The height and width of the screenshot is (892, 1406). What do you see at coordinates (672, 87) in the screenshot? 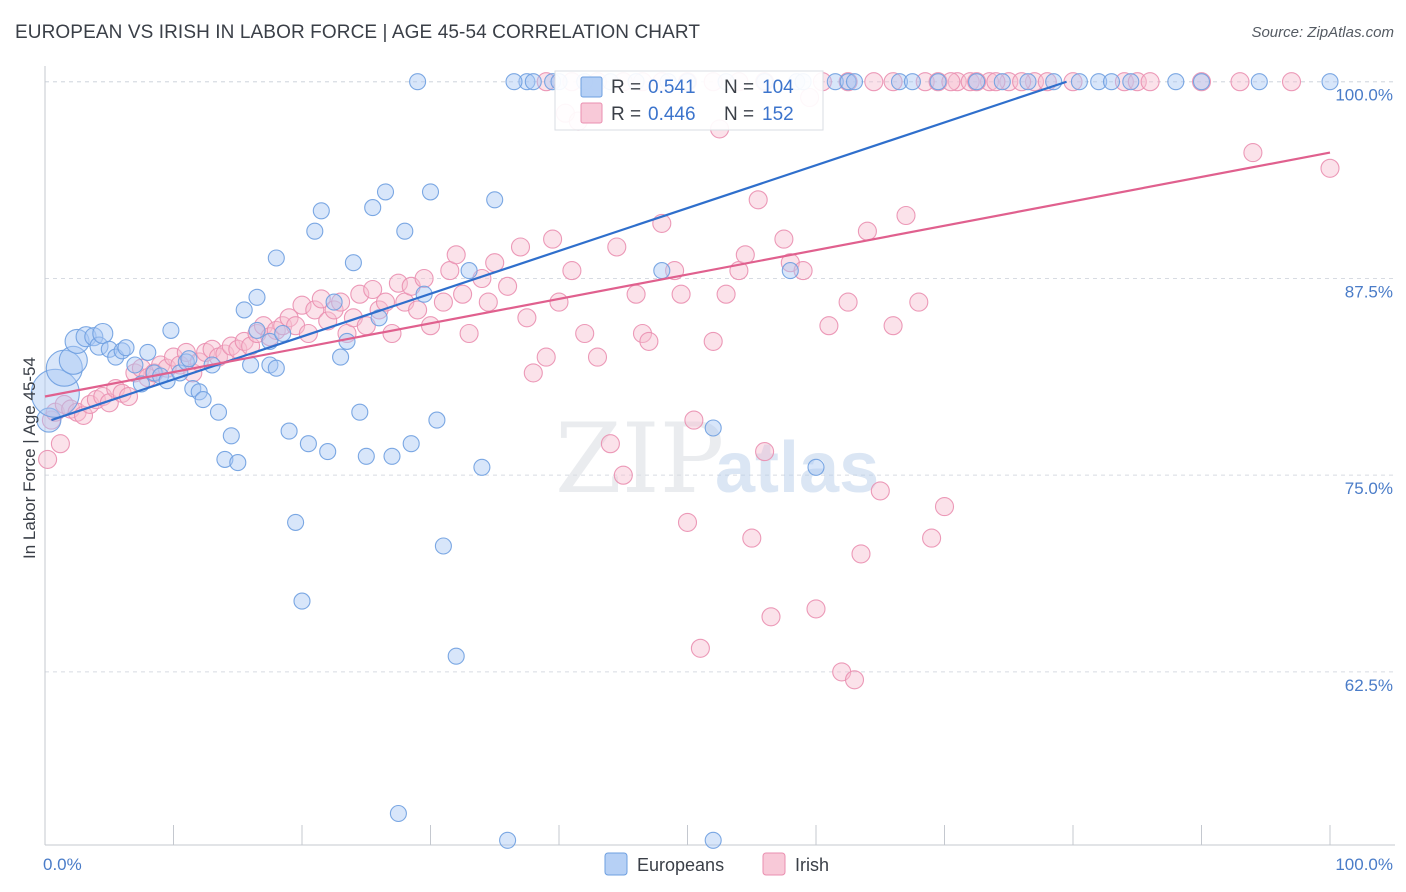
I see `europeans-r-value: 0.541` at bounding box center [672, 87].